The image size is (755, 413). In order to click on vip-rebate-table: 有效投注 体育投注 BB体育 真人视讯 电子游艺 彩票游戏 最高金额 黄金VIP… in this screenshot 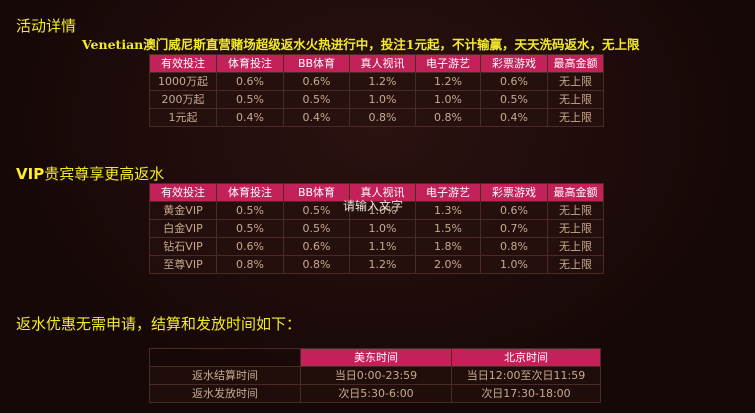, I will do `click(376, 228)`.